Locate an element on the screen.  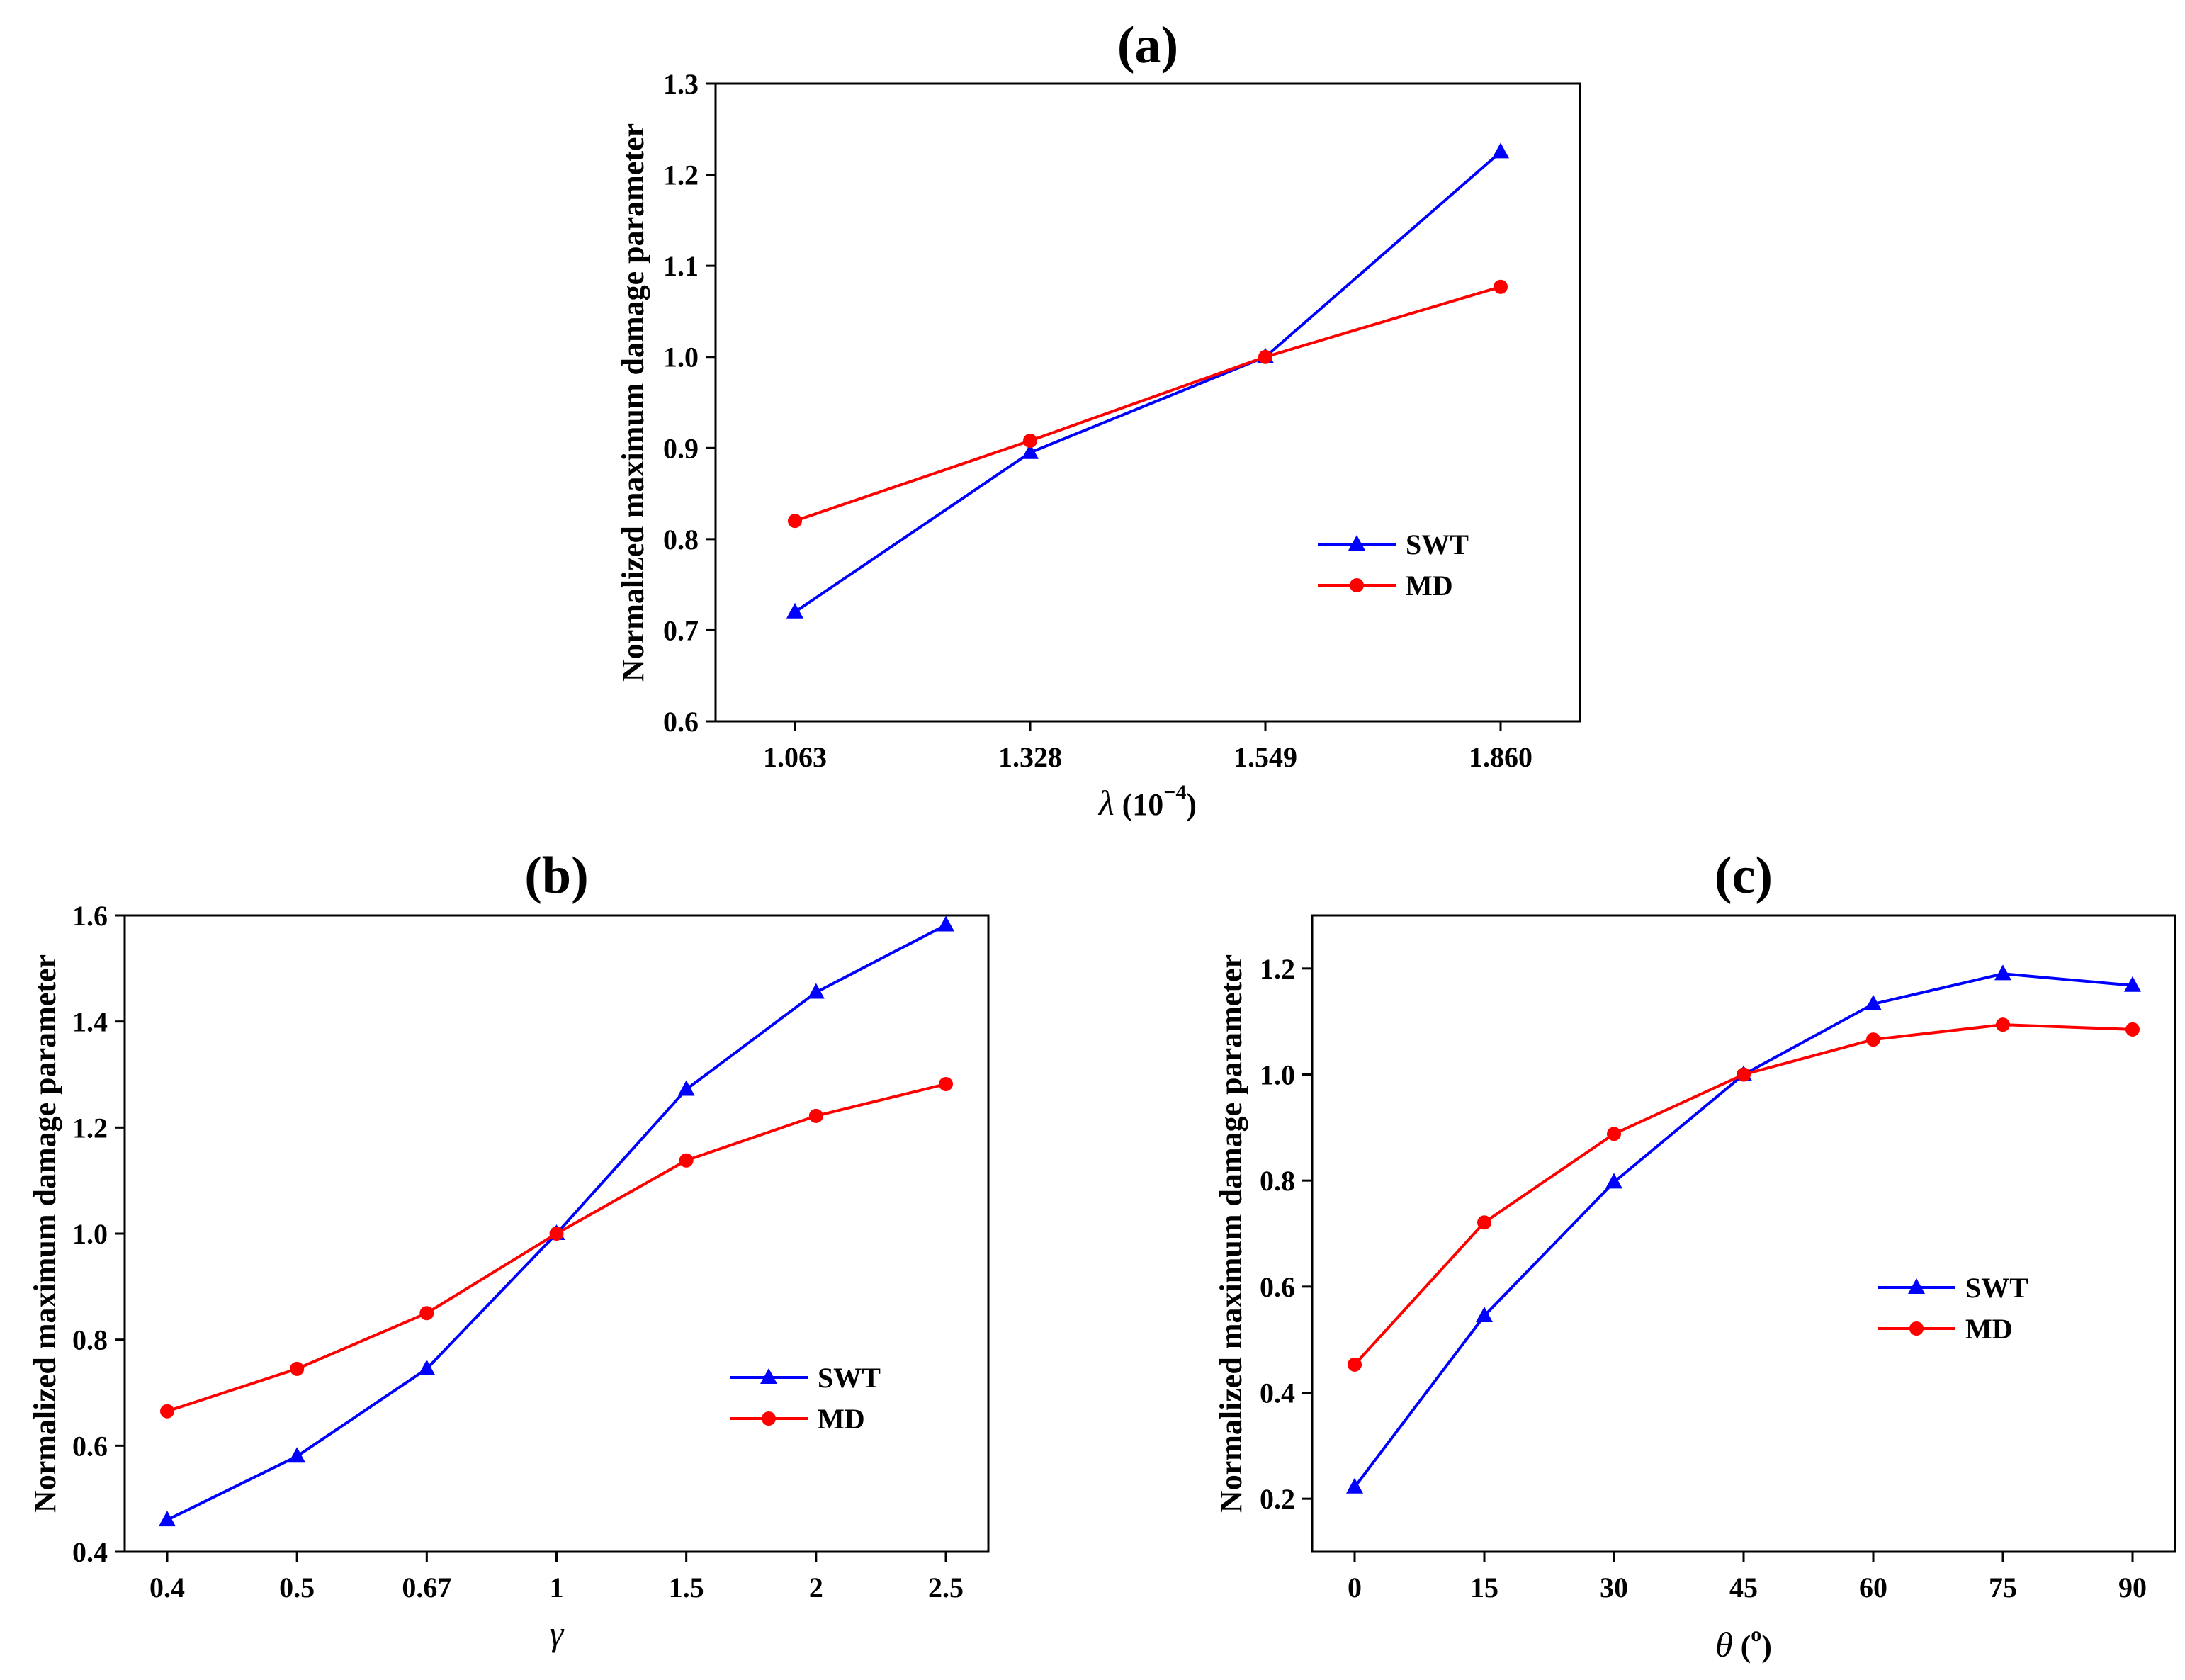
x-axis-exponent: −4 is located at coordinates (1174, 793).